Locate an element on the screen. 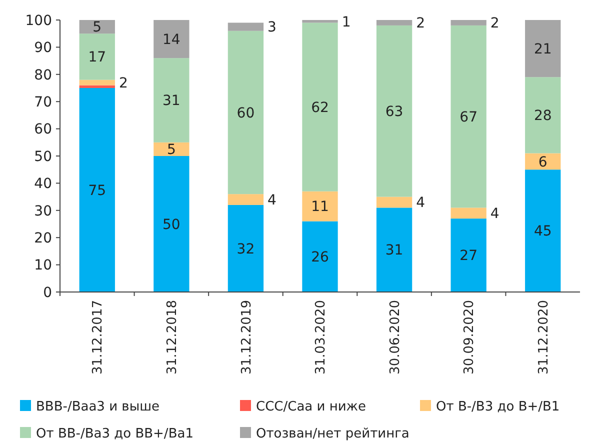  data-label: 3 is located at coordinates (272, 28).